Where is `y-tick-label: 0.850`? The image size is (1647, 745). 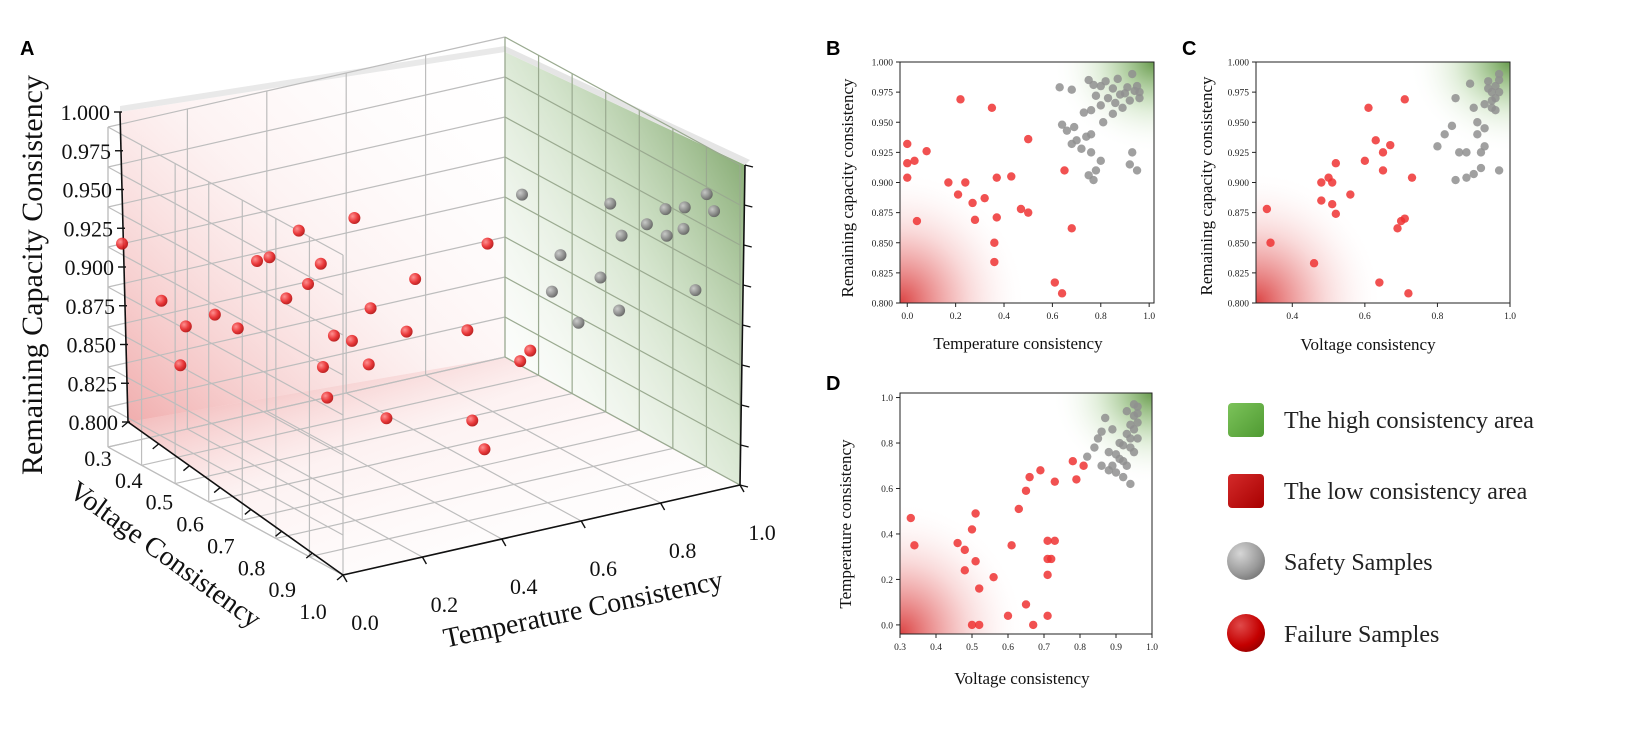 y-tick-label: 0.850 is located at coordinates (883, 244).